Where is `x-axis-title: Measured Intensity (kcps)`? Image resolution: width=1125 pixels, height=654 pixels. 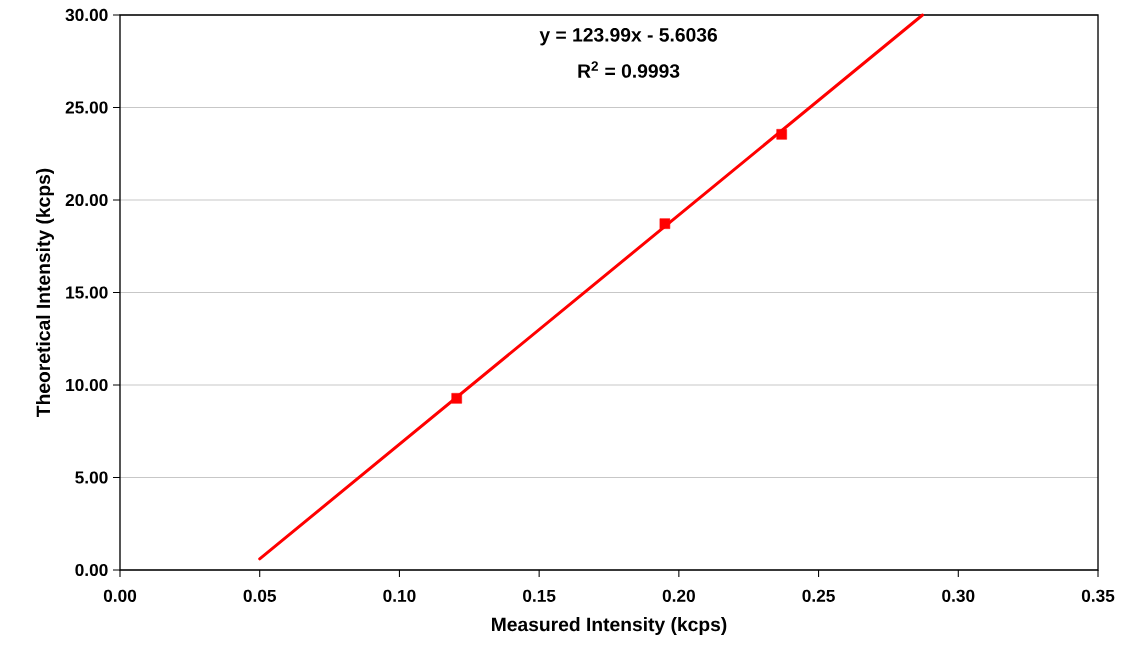
x-axis-title: Measured Intensity (kcps) is located at coordinates (609, 626).